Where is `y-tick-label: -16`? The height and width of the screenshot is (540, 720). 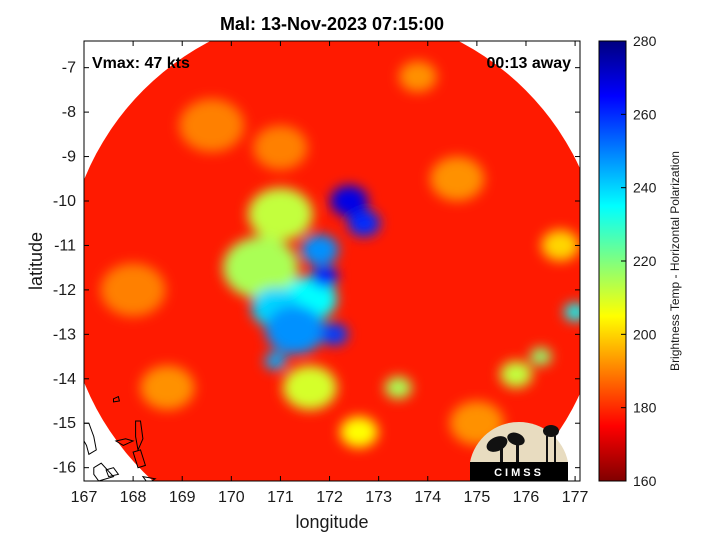 y-tick-label: -16 is located at coordinates (64, 468).